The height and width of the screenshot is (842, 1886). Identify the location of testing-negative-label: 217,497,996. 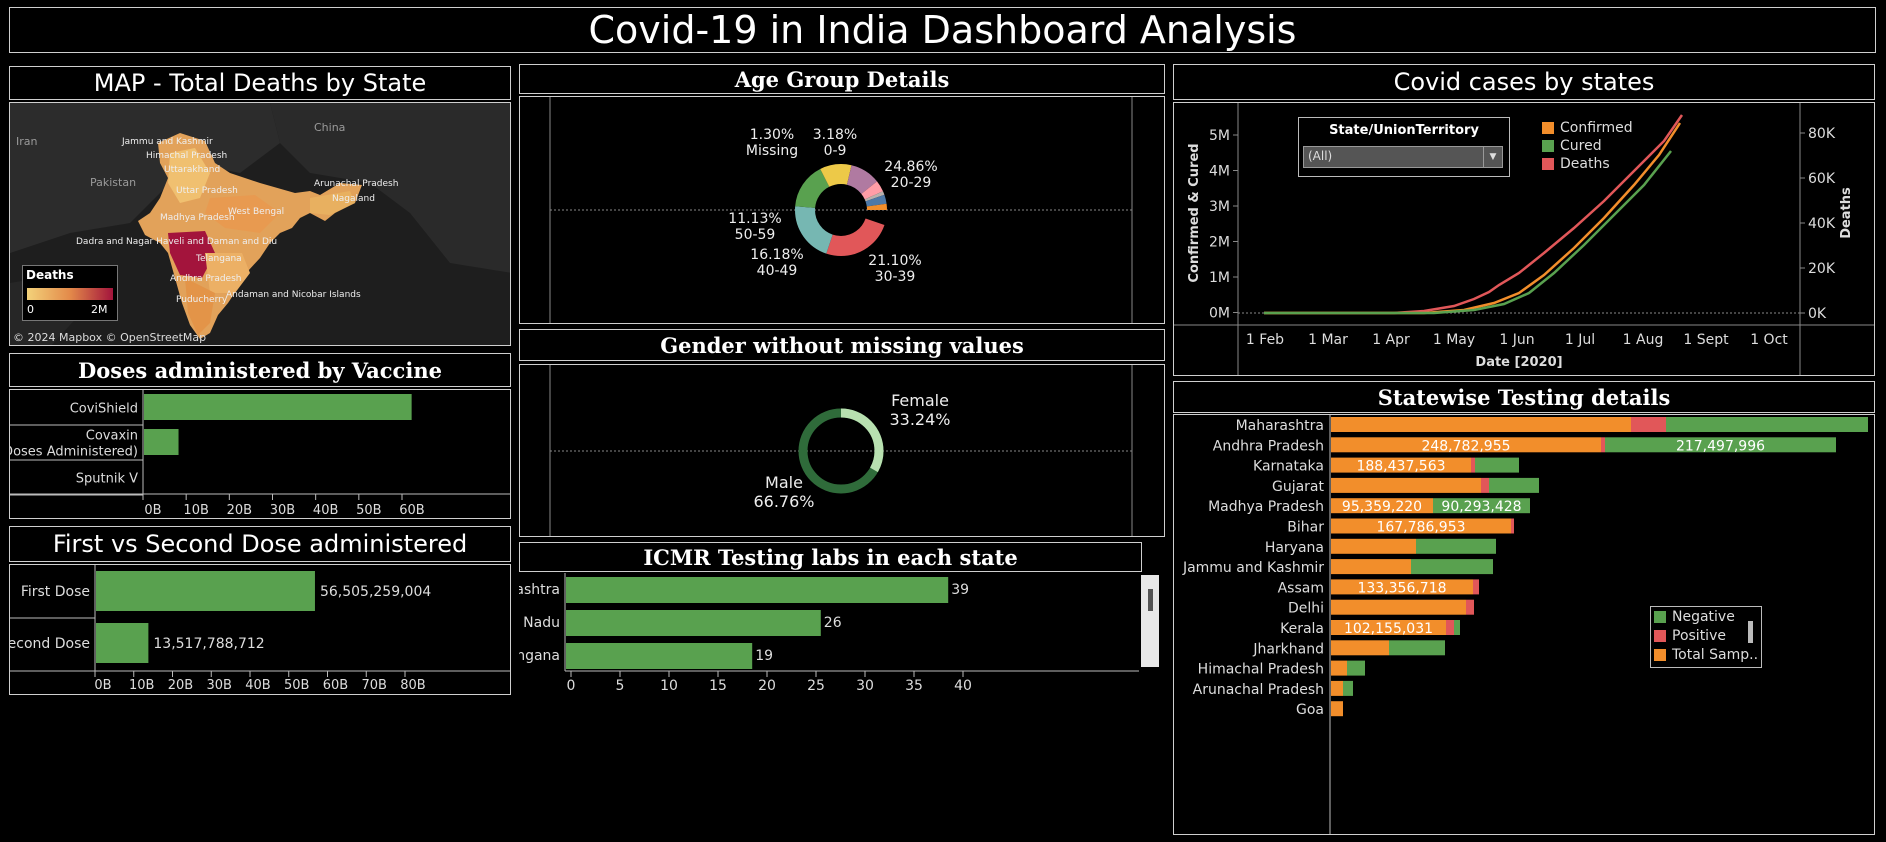
(1720, 446).